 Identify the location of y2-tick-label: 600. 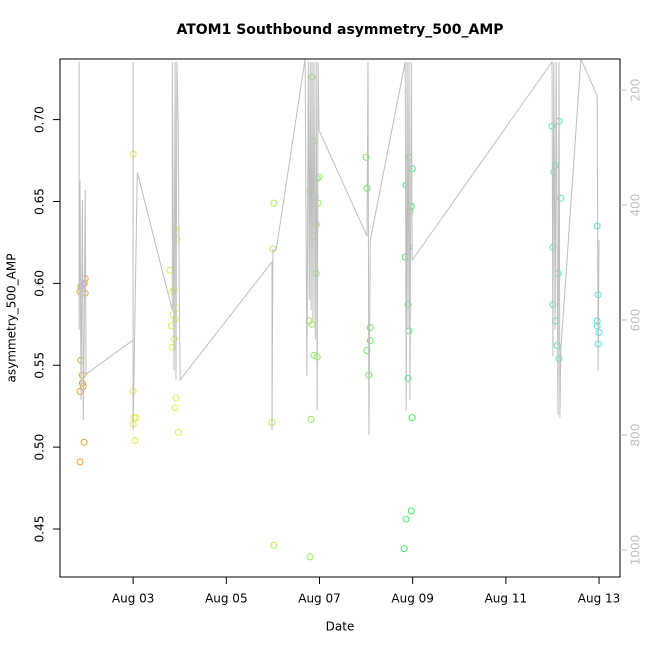
(636, 320).